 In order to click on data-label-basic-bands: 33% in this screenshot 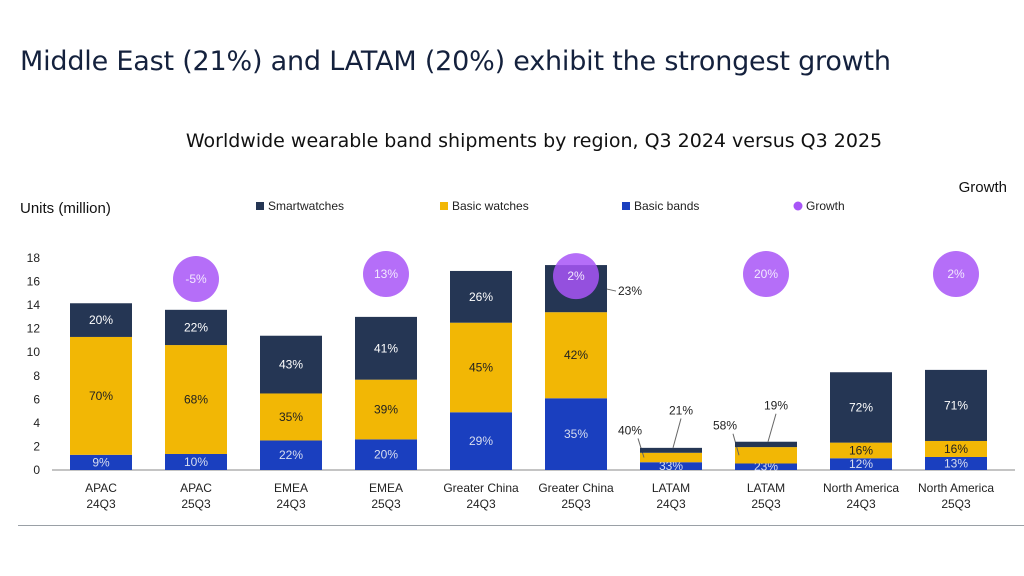, I will do `click(671, 466)`.